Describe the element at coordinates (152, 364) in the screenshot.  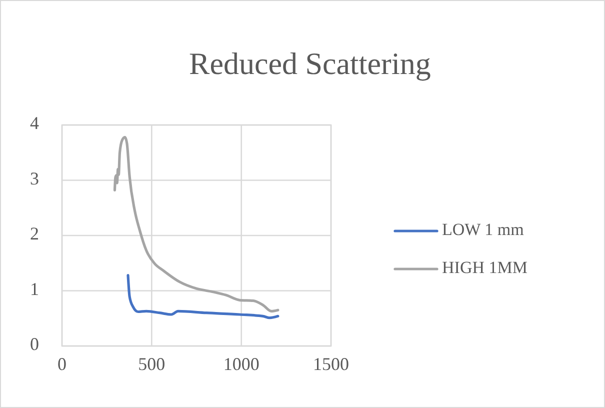
I see `x-tick-label: 500` at that location.